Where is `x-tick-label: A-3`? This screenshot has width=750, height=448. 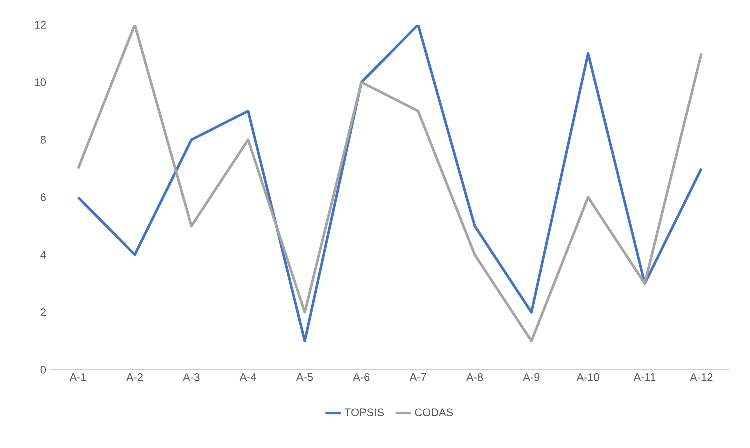 x-tick-label: A-3 is located at coordinates (191, 378).